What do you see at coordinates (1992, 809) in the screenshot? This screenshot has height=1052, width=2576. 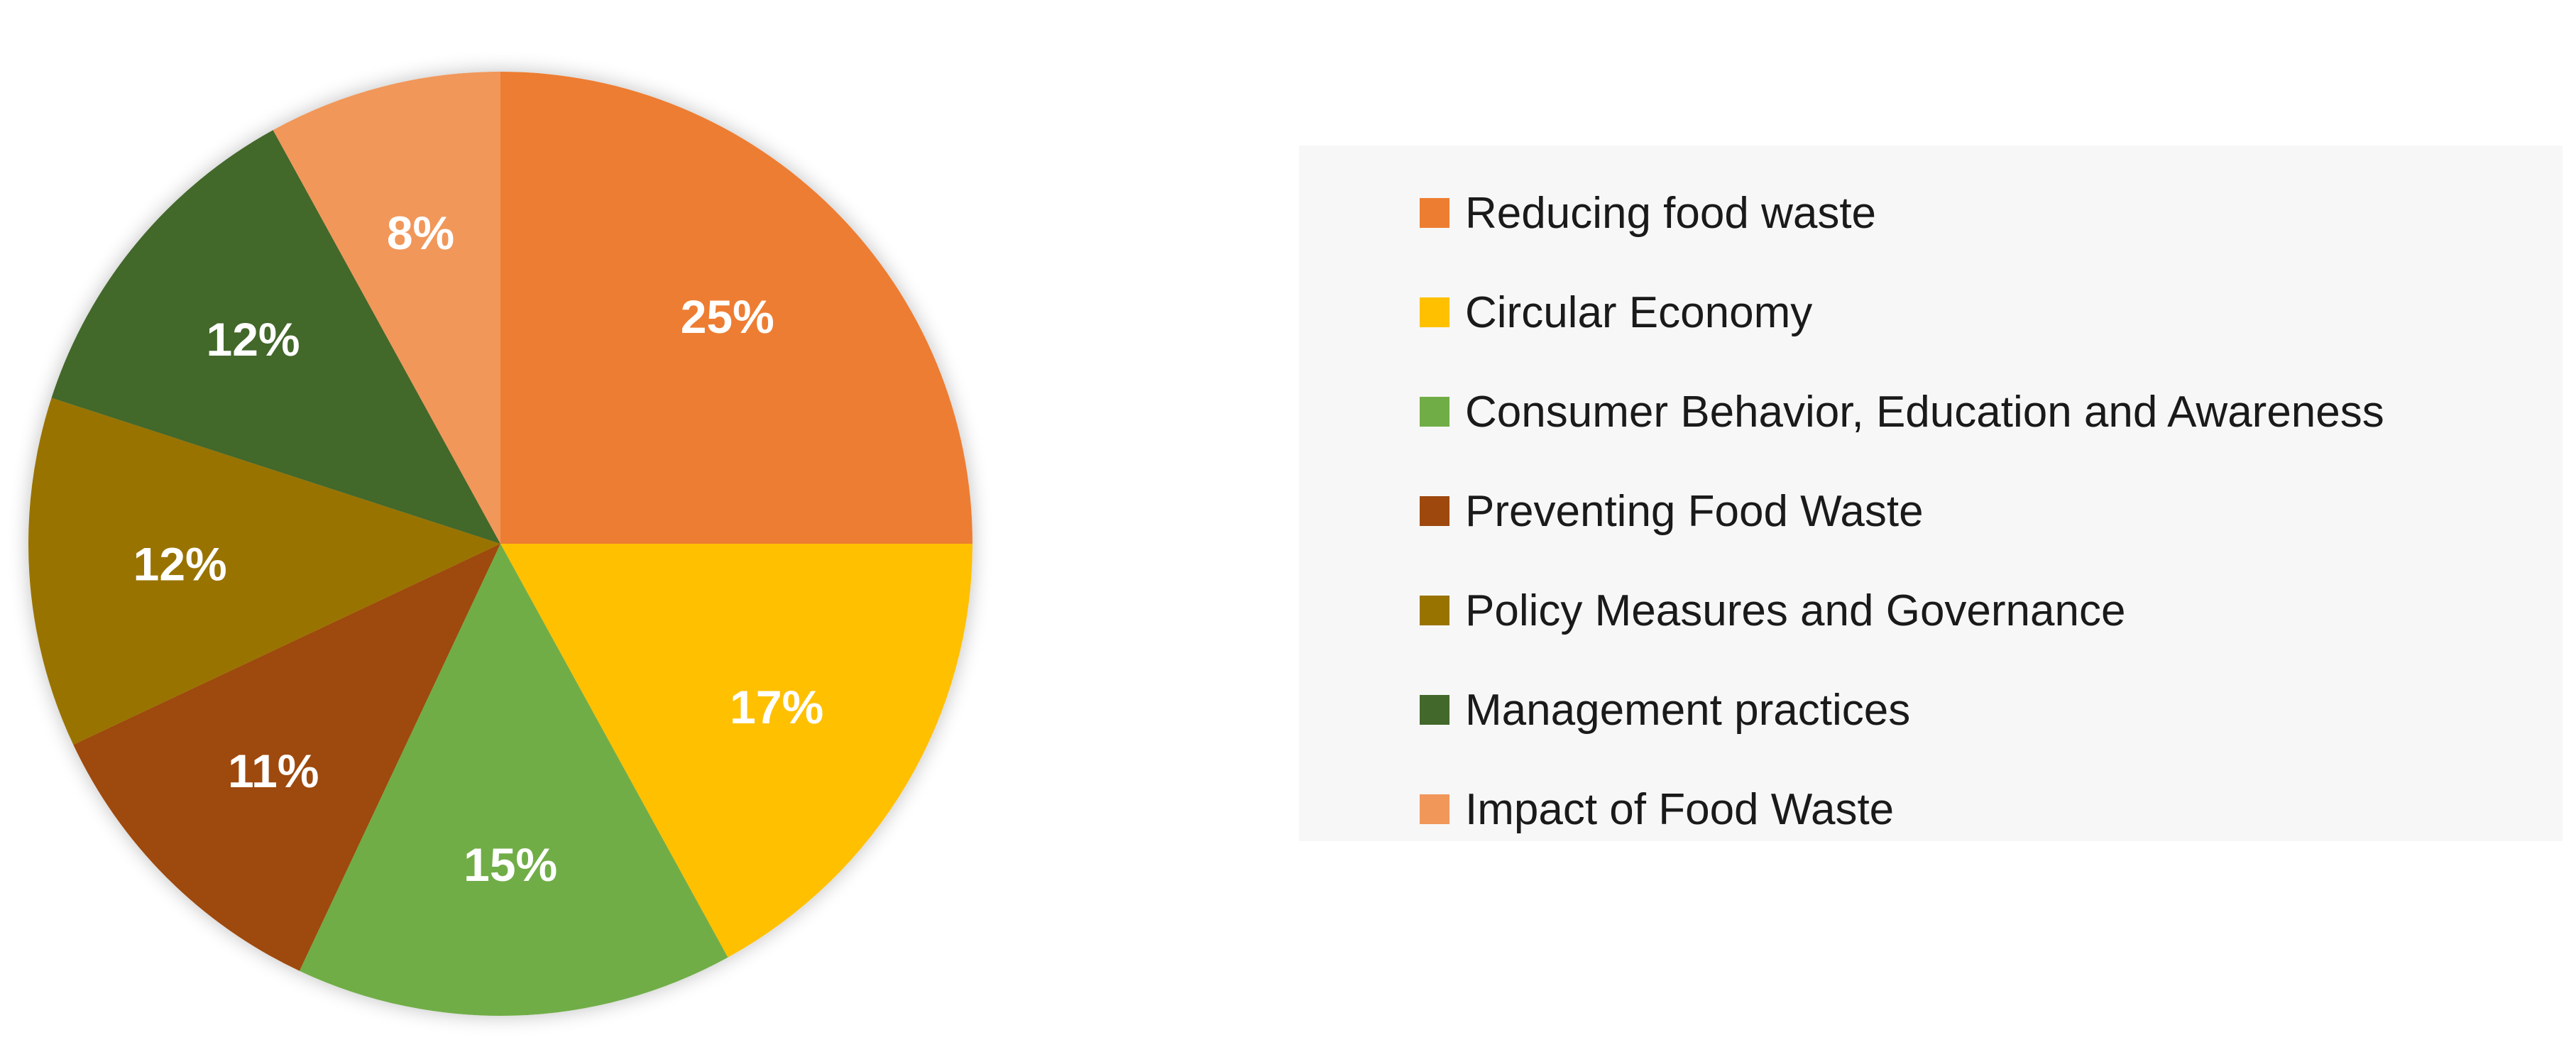 I see `legend-item-impact-of-food-waste: Impact of Food Waste` at bounding box center [1992, 809].